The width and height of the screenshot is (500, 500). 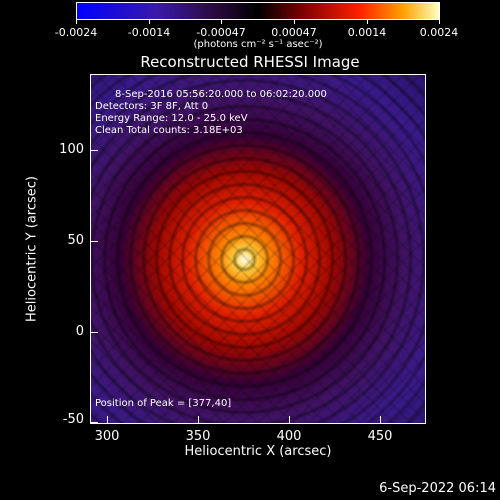 What do you see at coordinates (439, 32) in the screenshot?
I see `colorbar-label: 0.0024` at bounding box center [439, 32].